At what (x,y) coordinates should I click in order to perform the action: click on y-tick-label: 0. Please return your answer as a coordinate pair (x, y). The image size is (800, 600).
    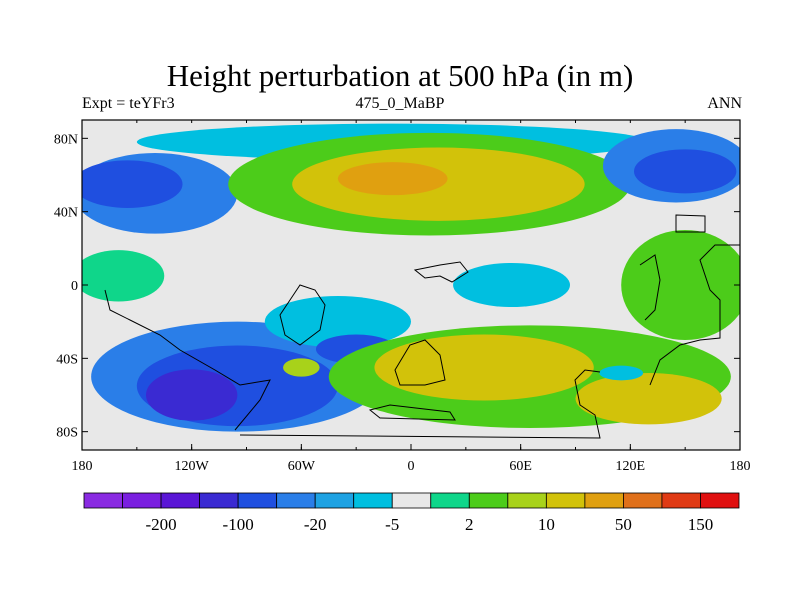
    Looking at the image, I should click on (74, 286).